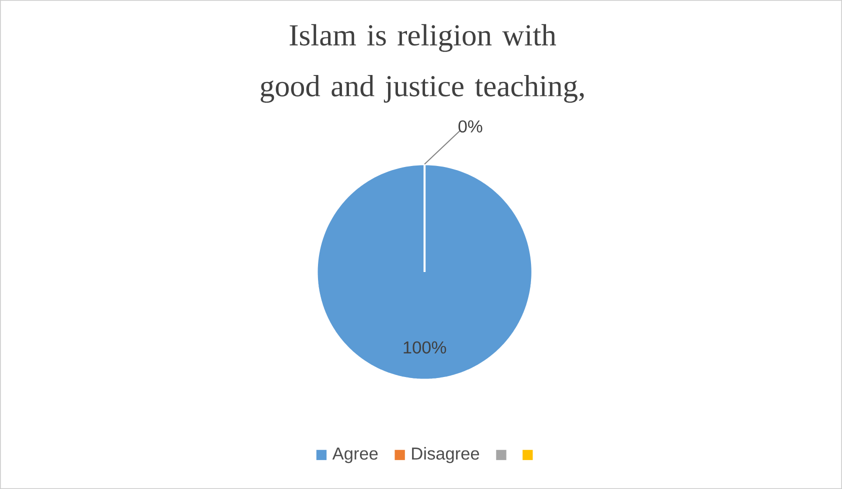  Describe the element at coordinates (425, 347) in the screenshot. I see `data-label: 100%` at that location.